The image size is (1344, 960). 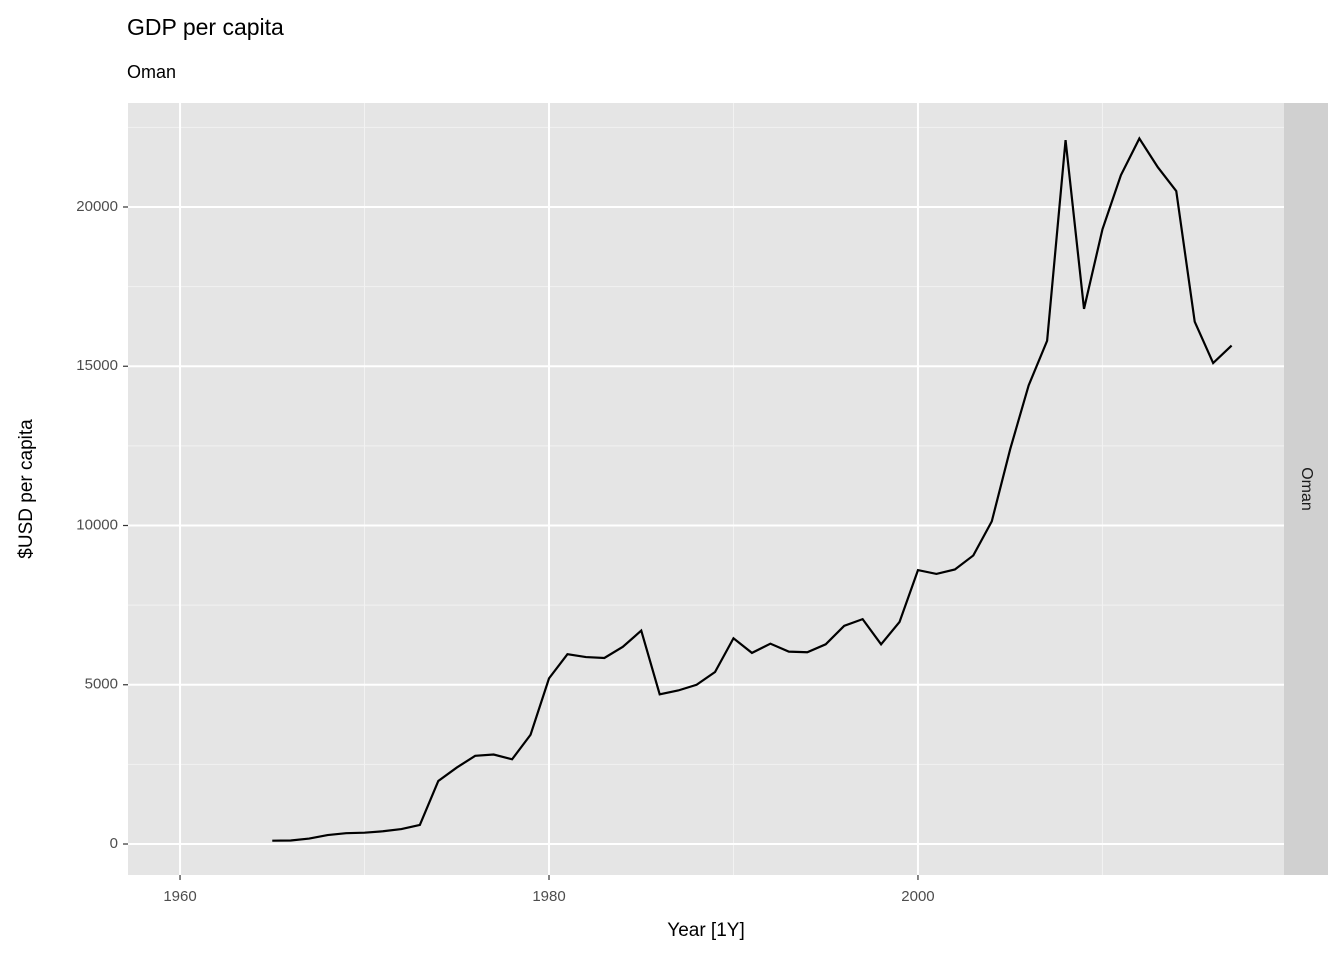 I want to click on strip-label: Oman, so click(x=1306, y=489).